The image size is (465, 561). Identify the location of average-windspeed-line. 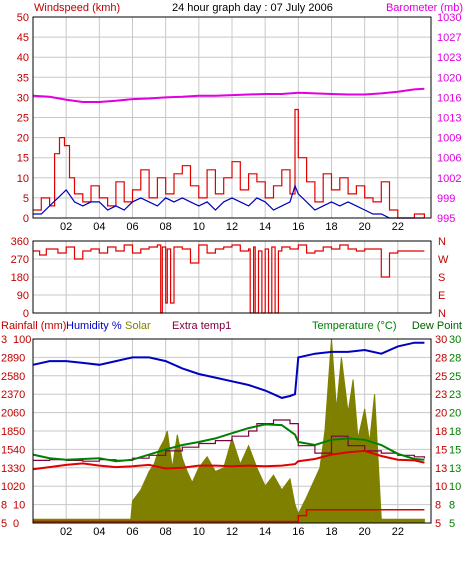
(229, 201).